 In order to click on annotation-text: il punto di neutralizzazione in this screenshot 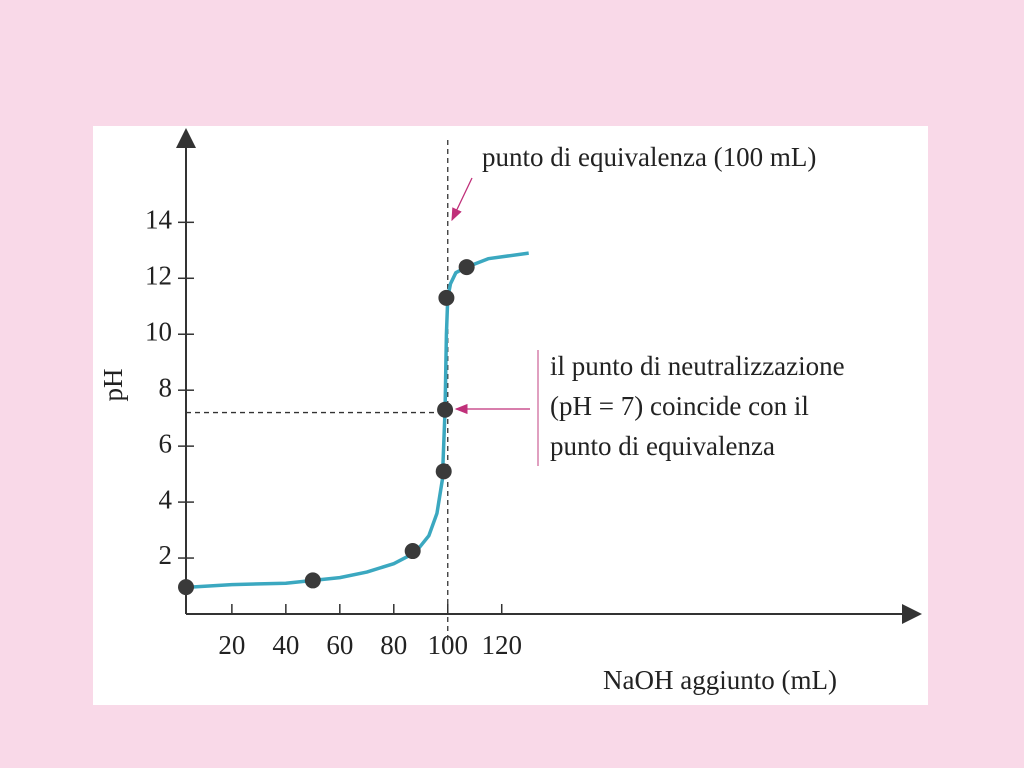, I will do `click(697, 366)`.